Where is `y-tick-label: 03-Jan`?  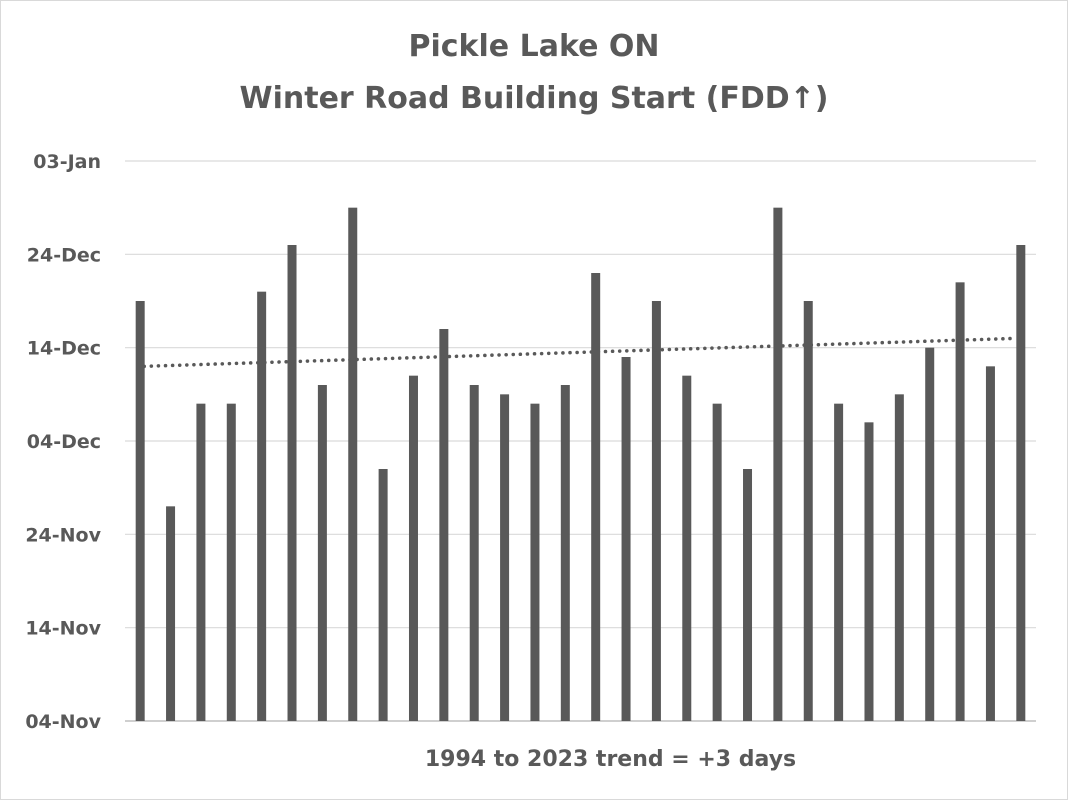 y-tick-label: 03-Jan is located at coordinates (67, 162).